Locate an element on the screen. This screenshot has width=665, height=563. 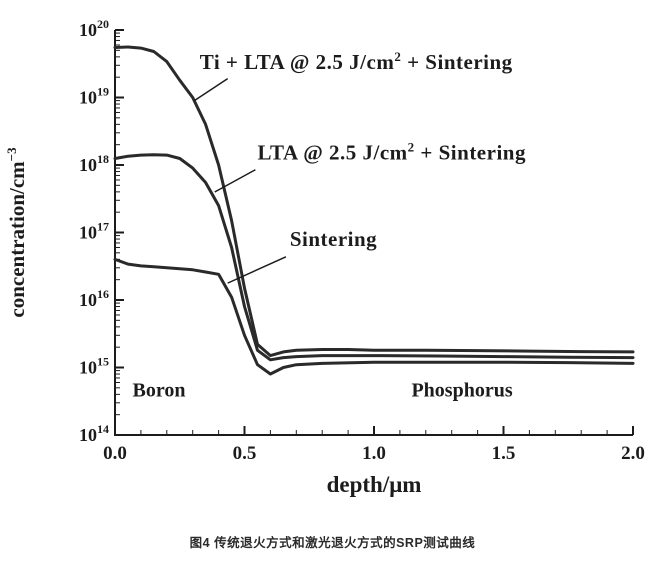
region-label-2: Phosphorus is located at coordinates (461, 391).